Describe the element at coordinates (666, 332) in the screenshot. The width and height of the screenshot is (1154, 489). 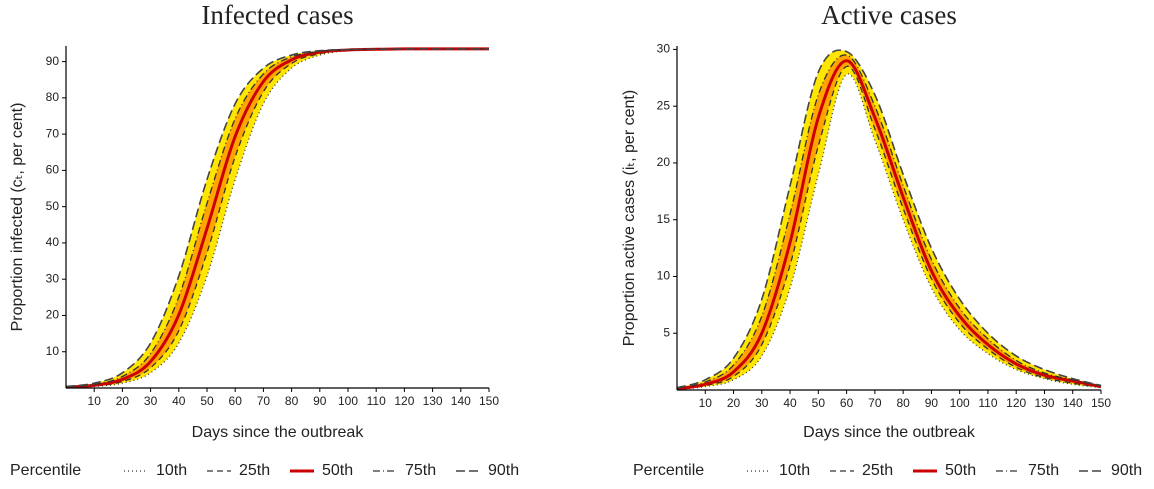
I see `y-tick-label: 5` at that location.